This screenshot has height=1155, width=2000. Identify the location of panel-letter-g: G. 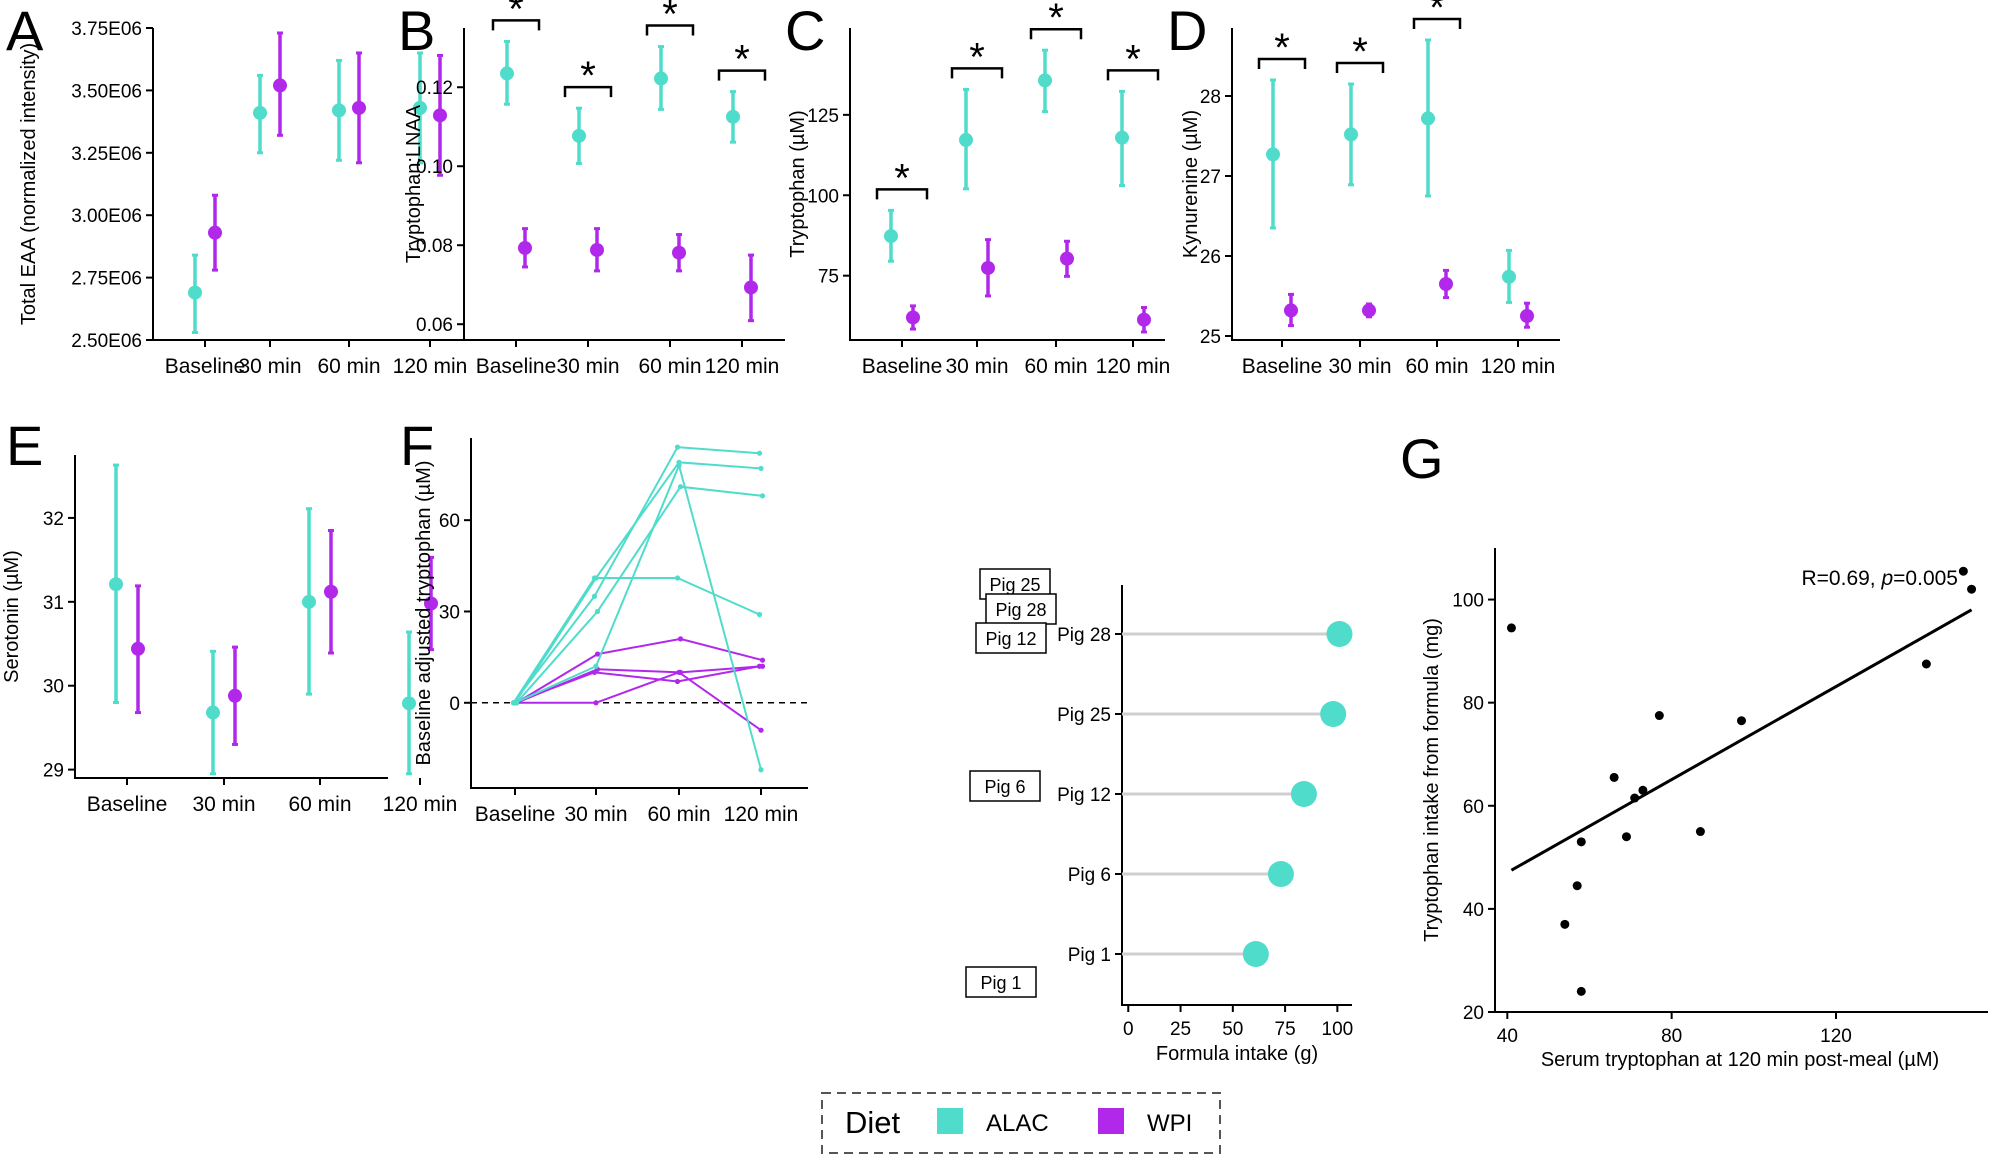
(1422, 458).